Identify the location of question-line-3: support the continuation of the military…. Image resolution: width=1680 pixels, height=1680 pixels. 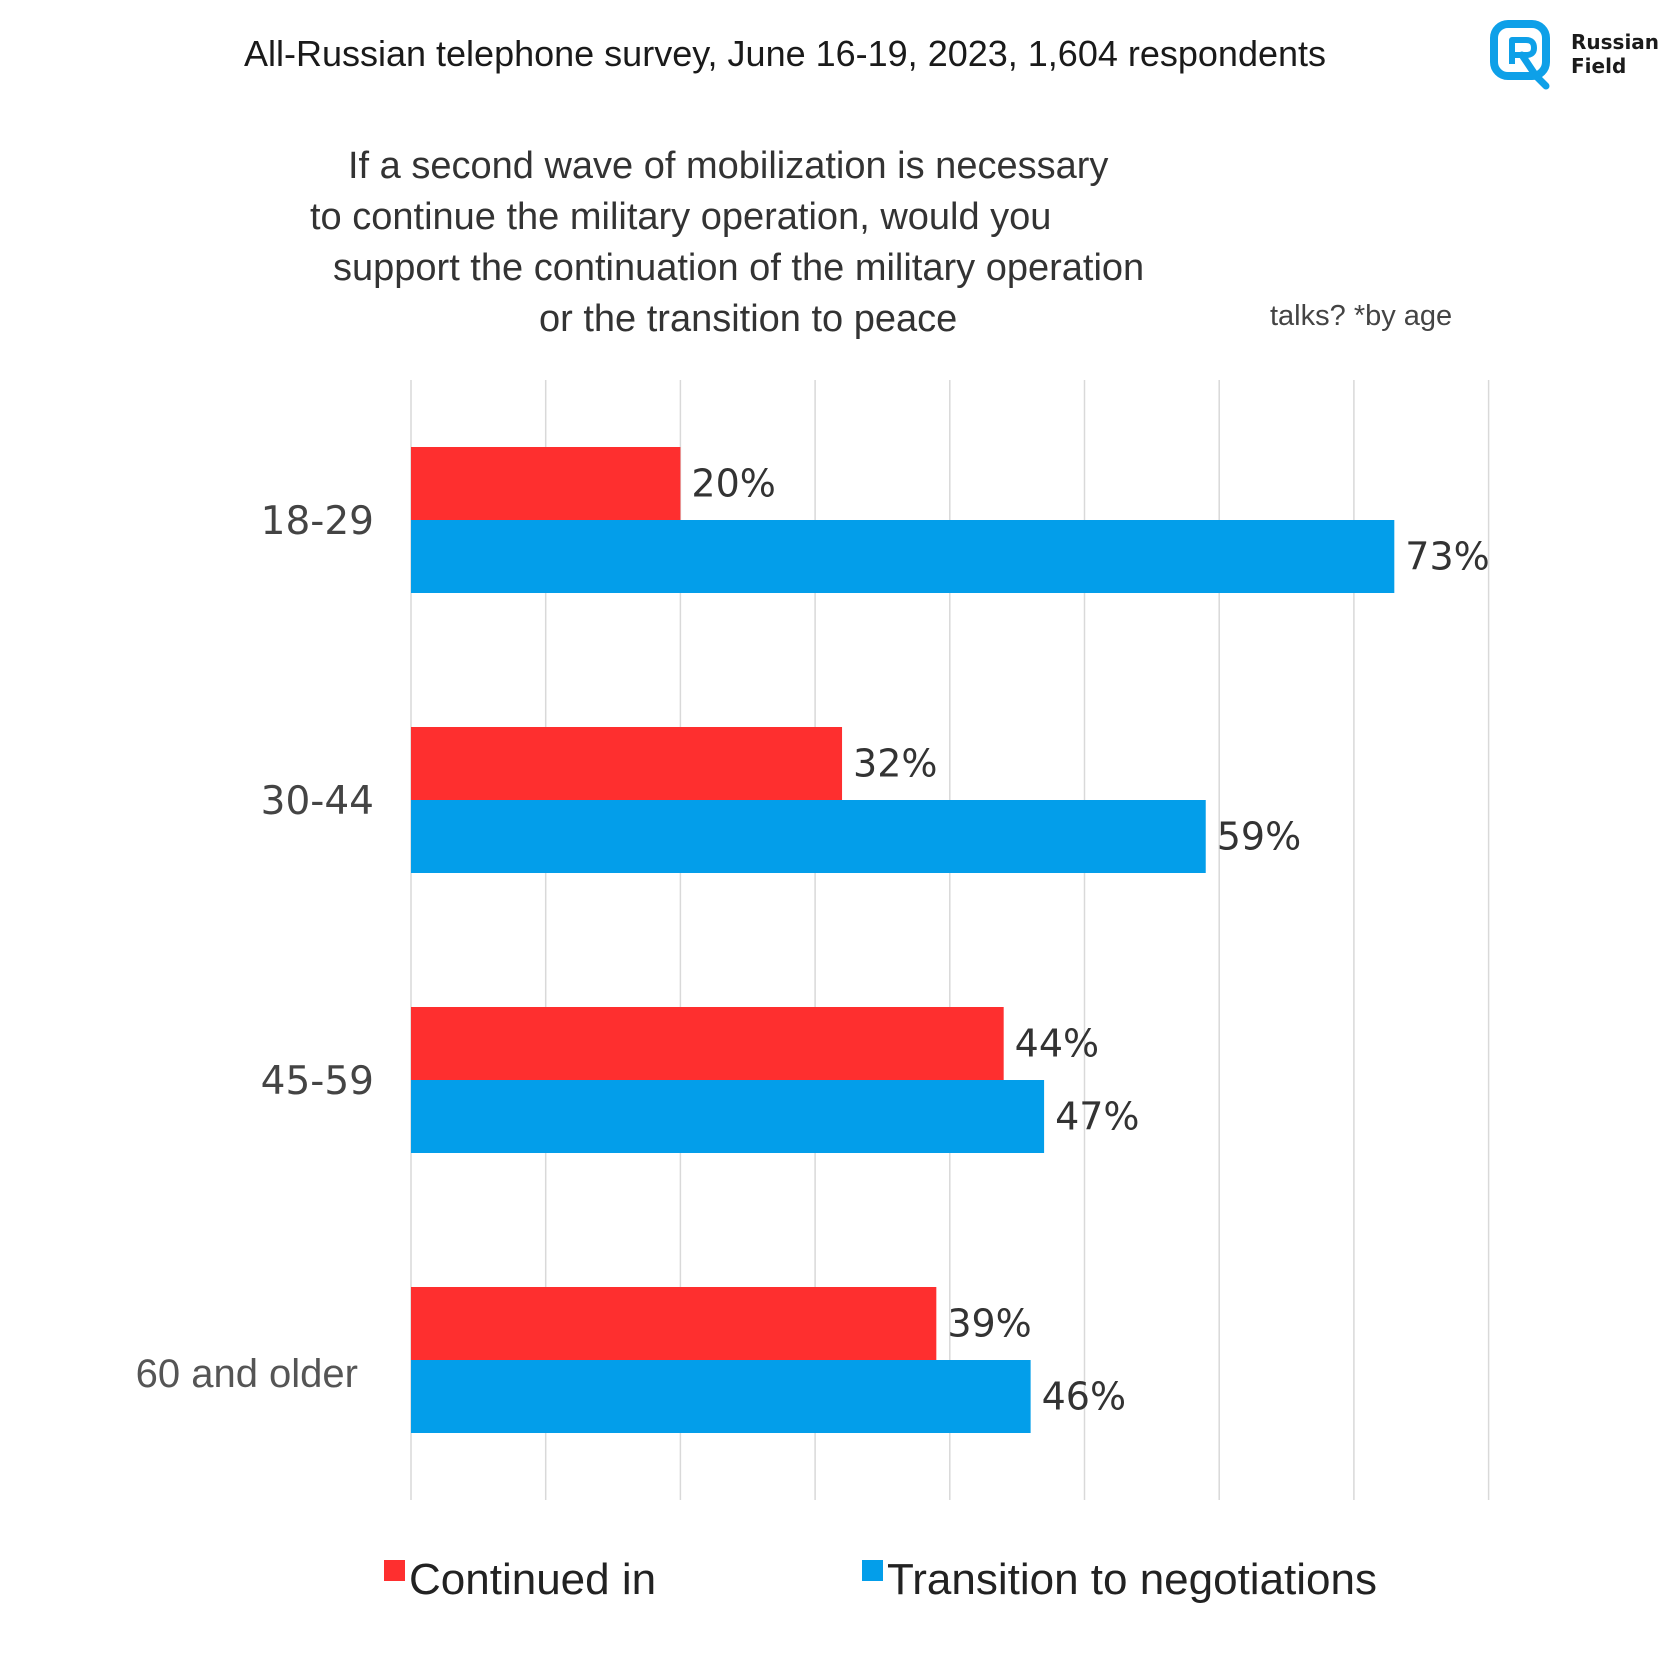
(739, 268).